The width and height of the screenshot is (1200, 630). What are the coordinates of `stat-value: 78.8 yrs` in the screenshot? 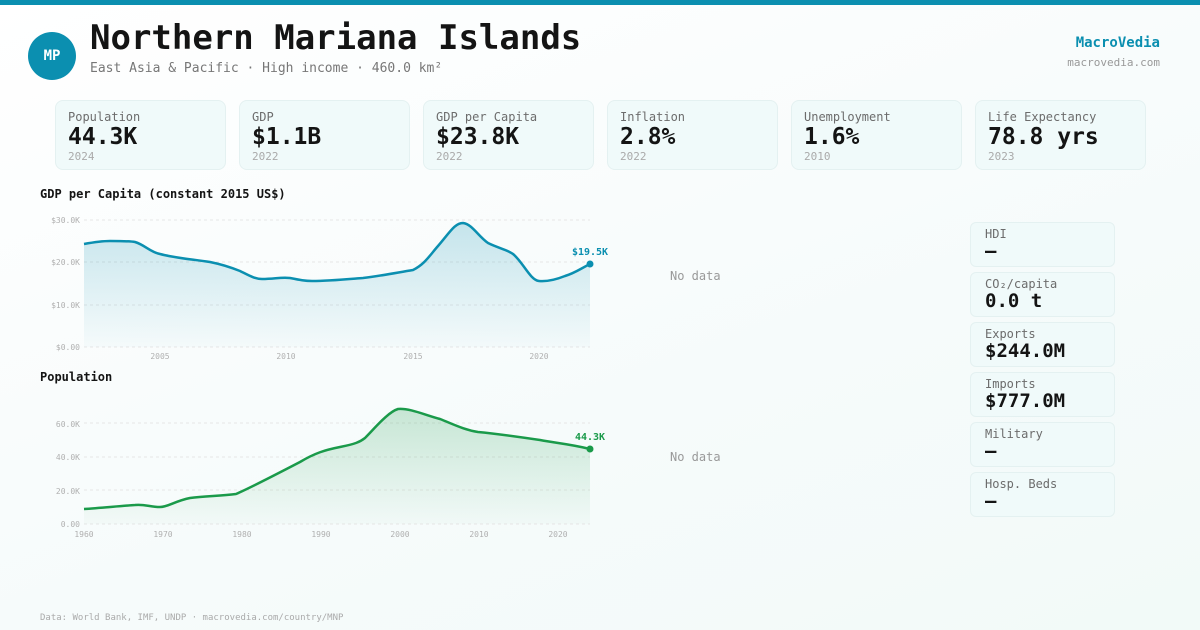 It's located at (1043, 137).